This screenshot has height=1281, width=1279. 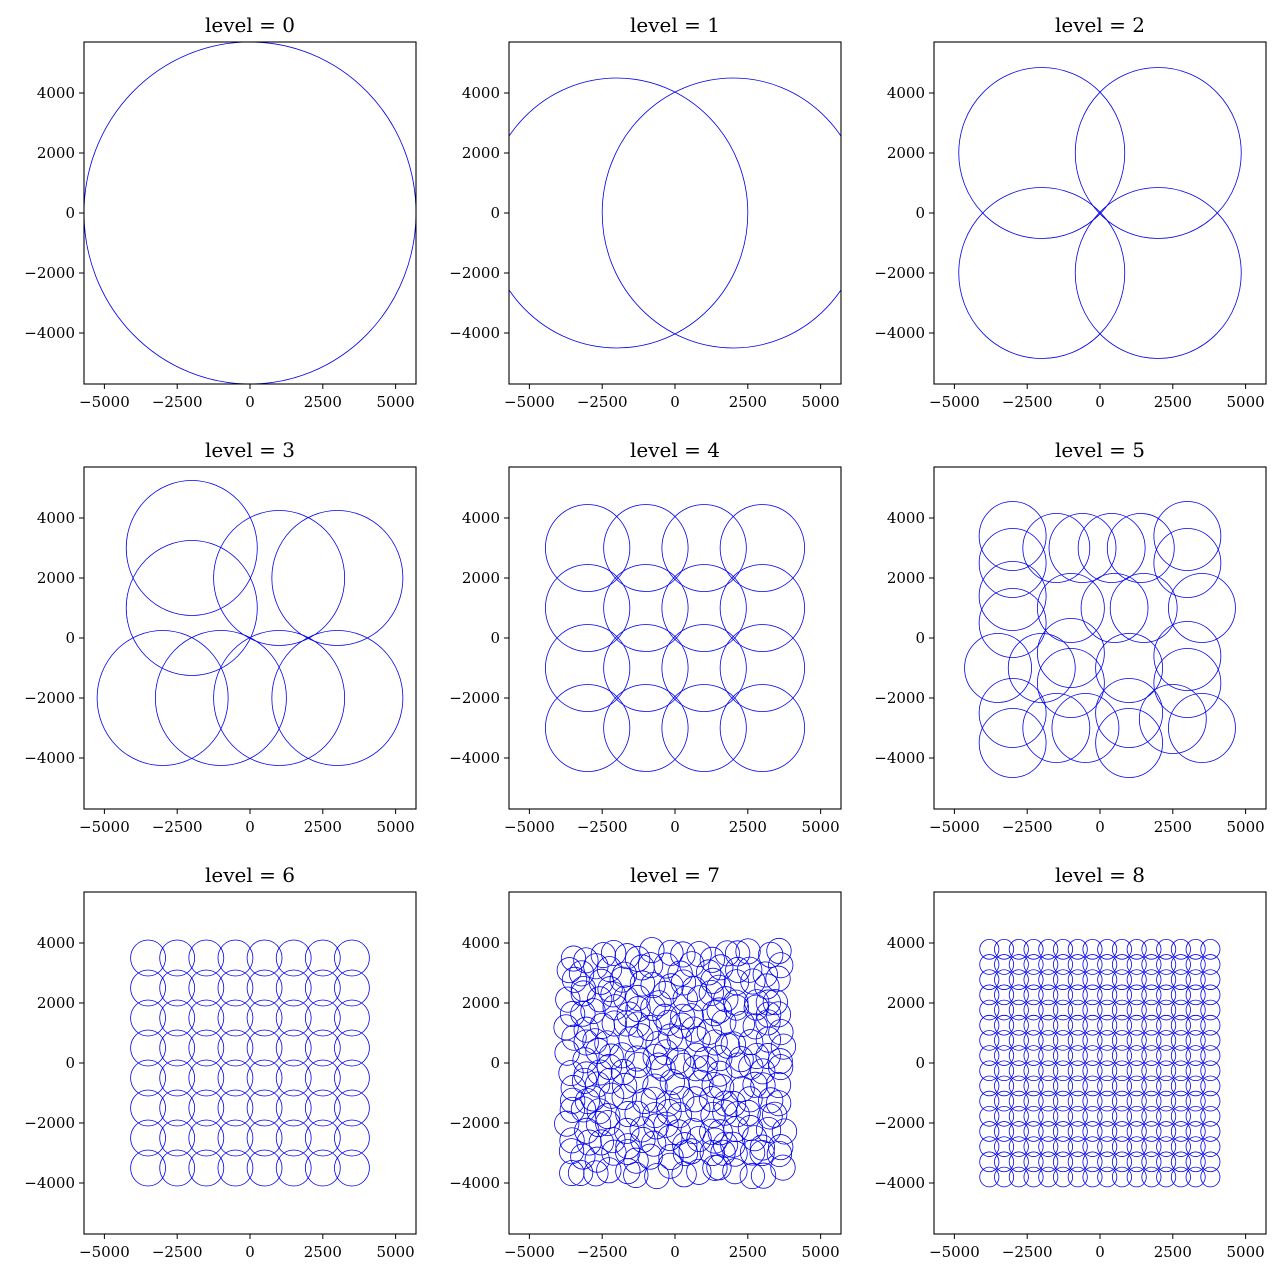 I want to click on y-tick-label: −2000, so click(x=474, y=698).